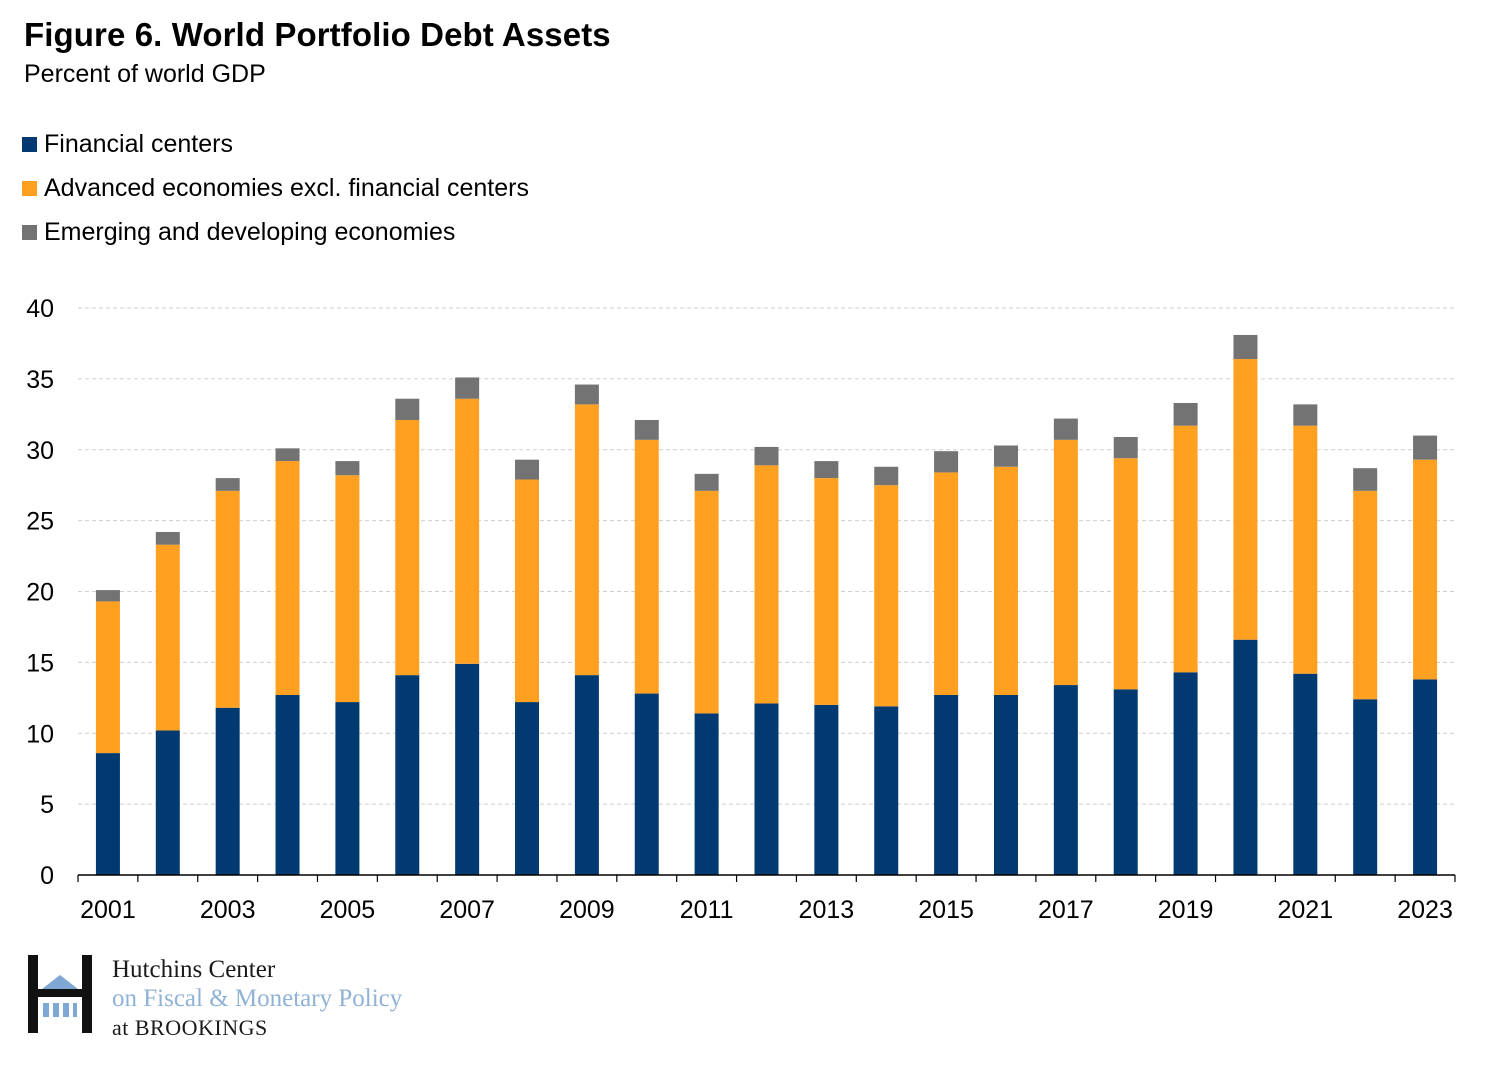 The image size is (1499, 1086). I want to click on x-tick-label: 2017, so click(1066, 910).